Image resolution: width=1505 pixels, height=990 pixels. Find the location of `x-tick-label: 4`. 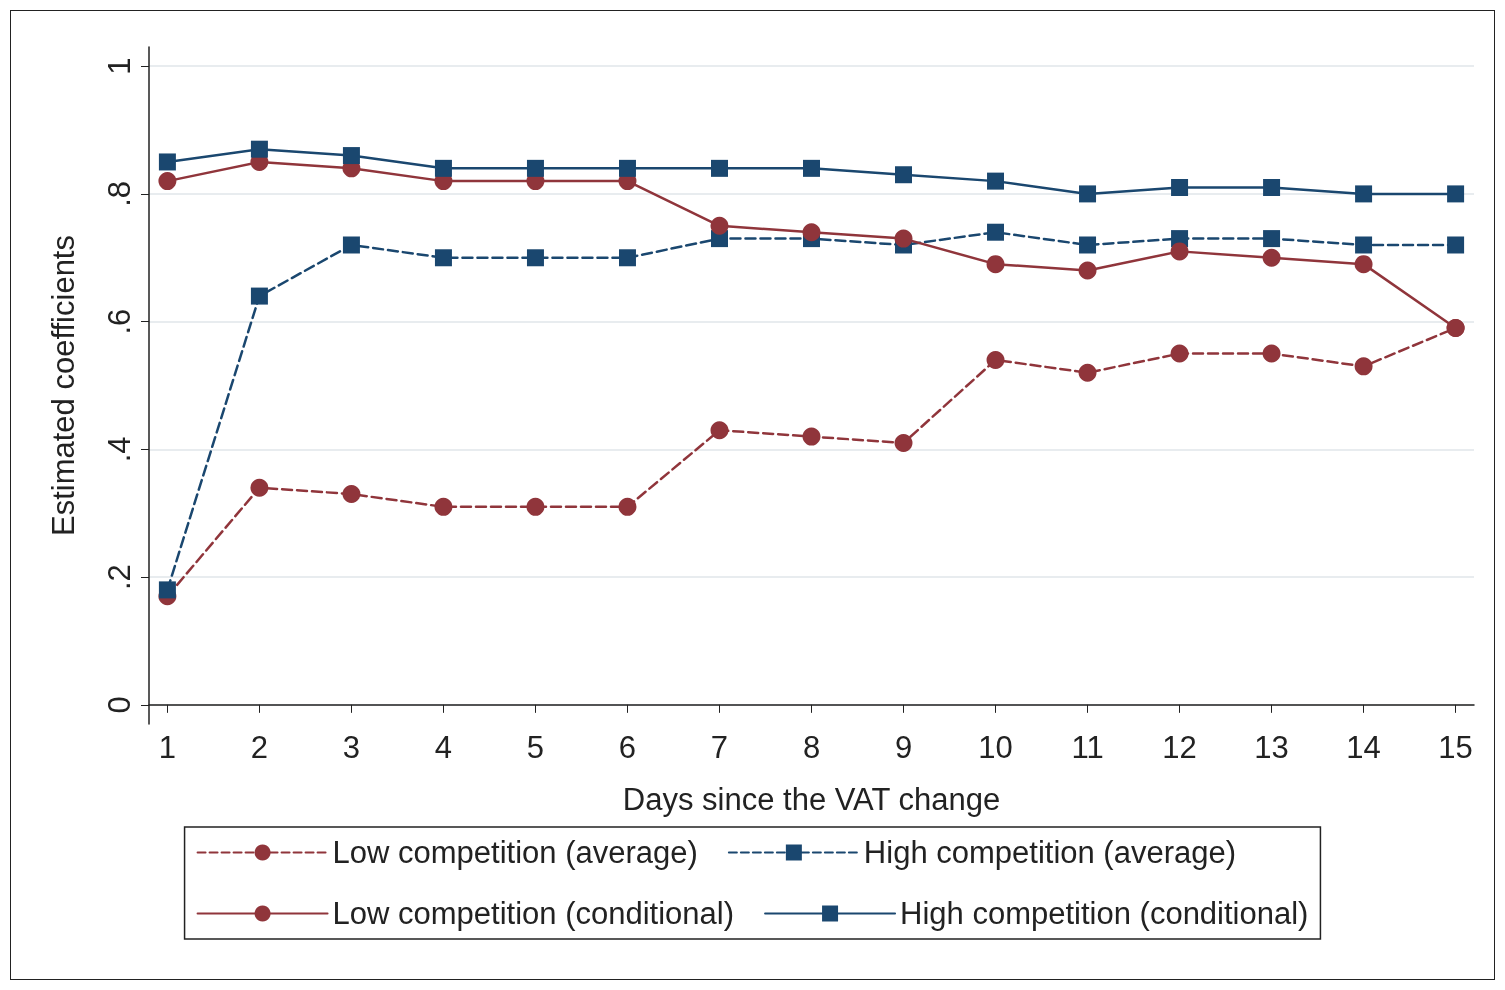

x-tick-label: 4 is located at coordinates (443, 747).